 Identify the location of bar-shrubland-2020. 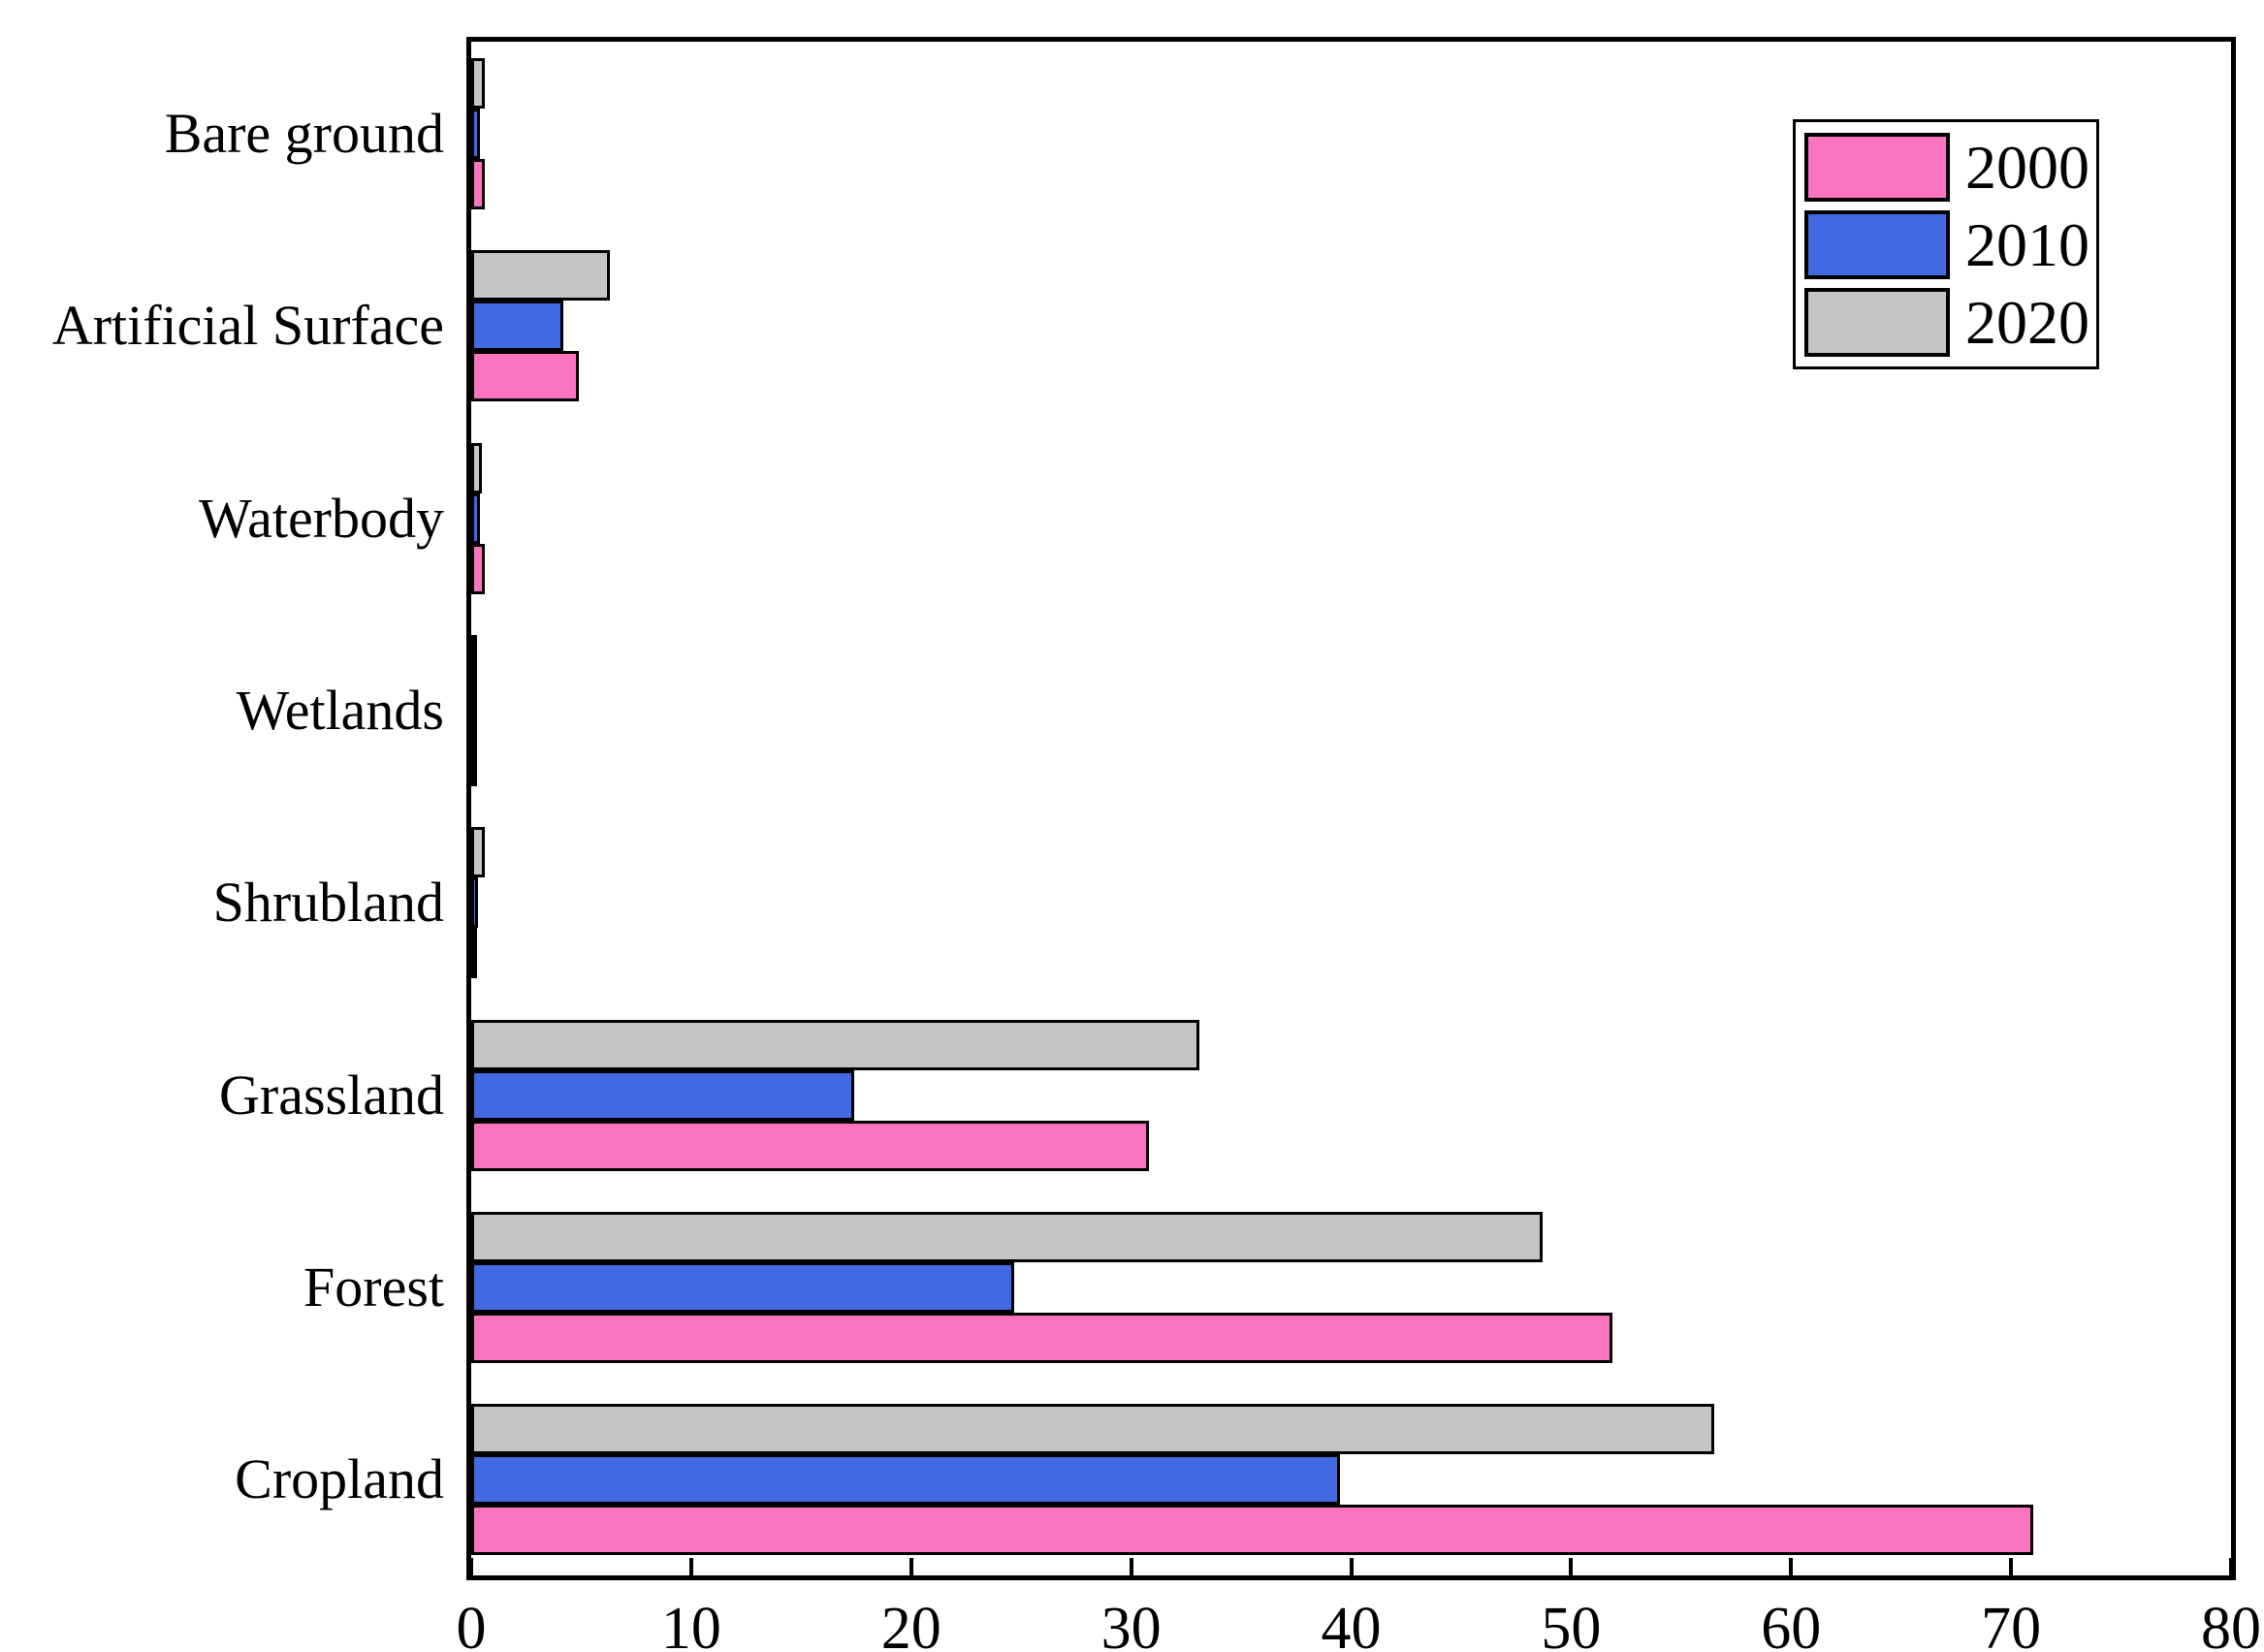
(478, 853).